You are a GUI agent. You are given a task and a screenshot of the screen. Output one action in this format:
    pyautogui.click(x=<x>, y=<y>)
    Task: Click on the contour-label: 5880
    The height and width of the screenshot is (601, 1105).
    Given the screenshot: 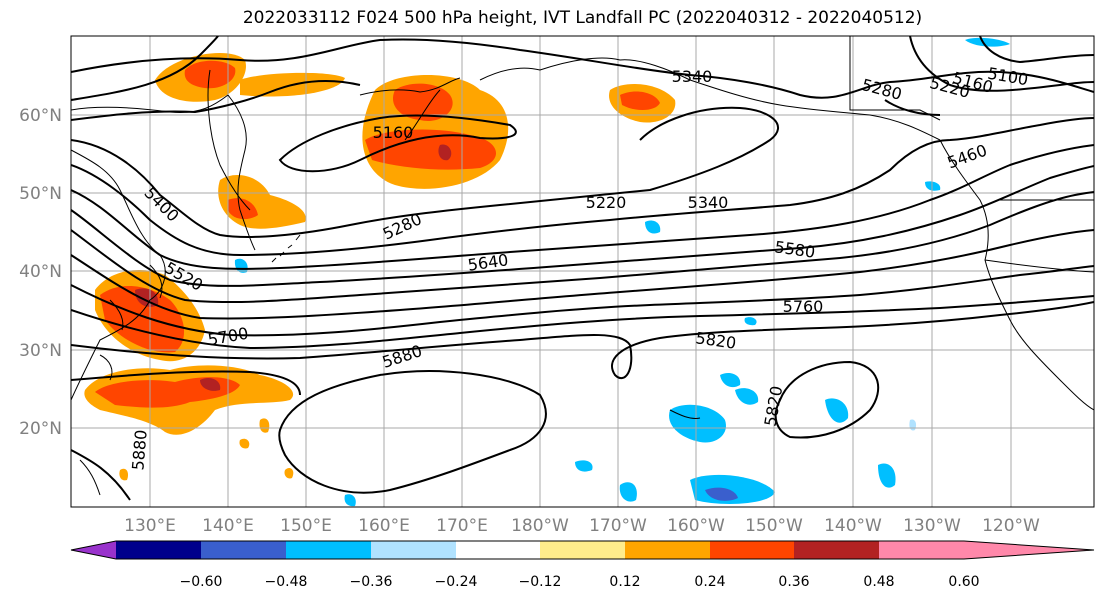 What is the action you would take?
    pyautogui.click(x=139, y=450)
    